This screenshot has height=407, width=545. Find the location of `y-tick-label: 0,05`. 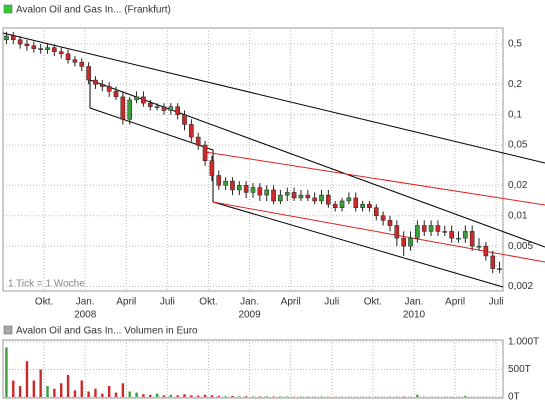

y-tick-label: 0,05 is located at coordinates (518, 145).